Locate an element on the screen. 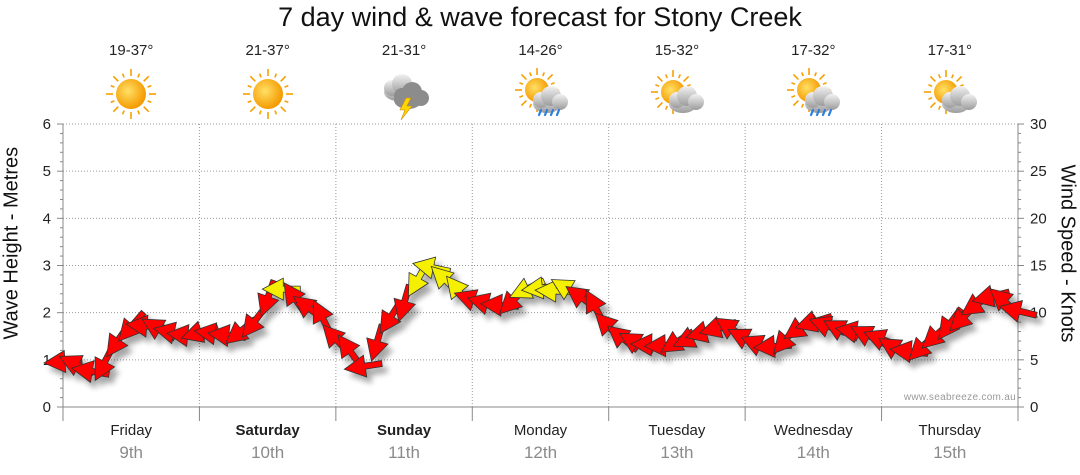 Image resolution: width=1080 pixels, height=475 pixels. day-label-tuesday: Tuesday is located at coordinates (677, 430).